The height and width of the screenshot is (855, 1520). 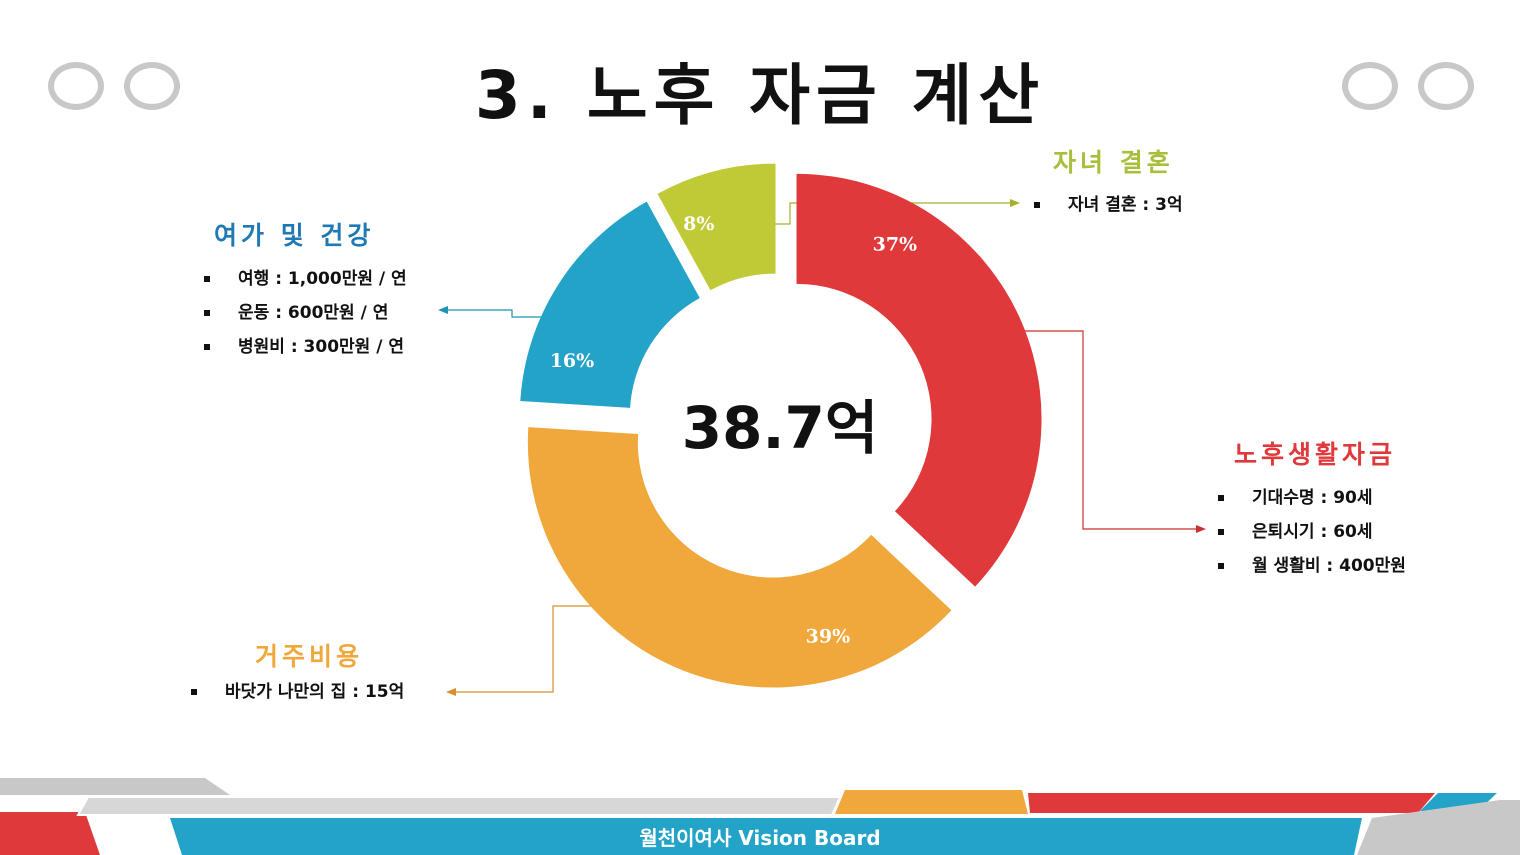 What do you see at coordinates (1312, 498) in the screenshot?
I see `list-item: 기대수명 : 90세` at bounding box center [1312, 498].